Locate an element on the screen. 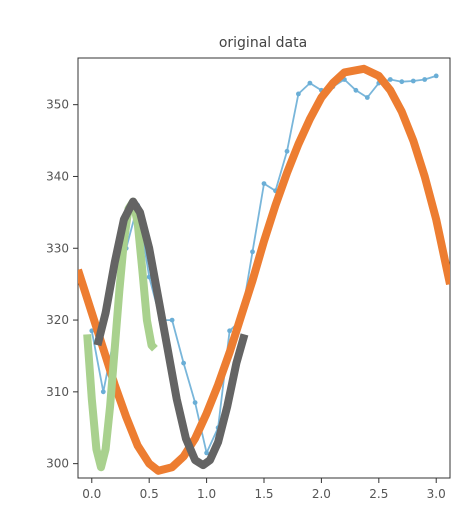 The image size is (473, 523). y-tick-label: 320 is located at coordinates (57, 320).